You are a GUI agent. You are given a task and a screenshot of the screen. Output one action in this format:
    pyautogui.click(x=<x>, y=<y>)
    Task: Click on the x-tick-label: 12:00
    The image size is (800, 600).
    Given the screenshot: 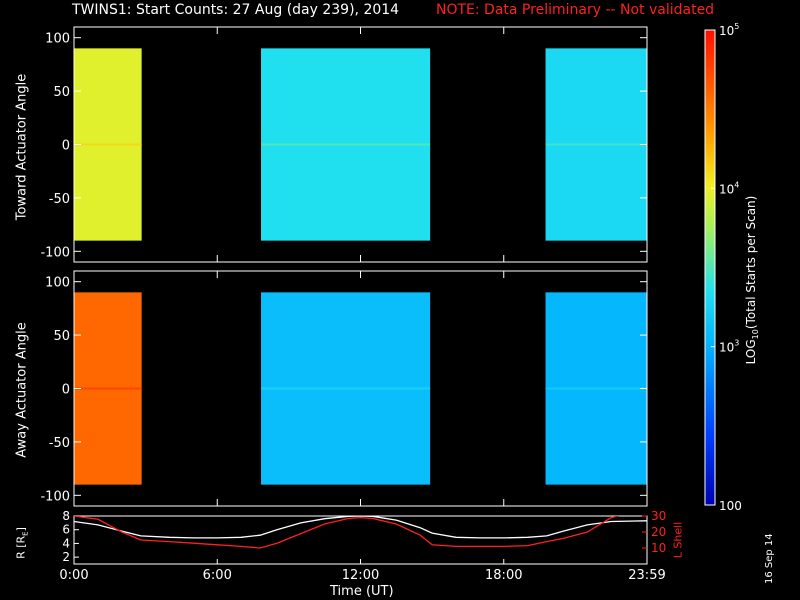 What is the action you would take?
    pyautogui.click(x=360, y=575)
    